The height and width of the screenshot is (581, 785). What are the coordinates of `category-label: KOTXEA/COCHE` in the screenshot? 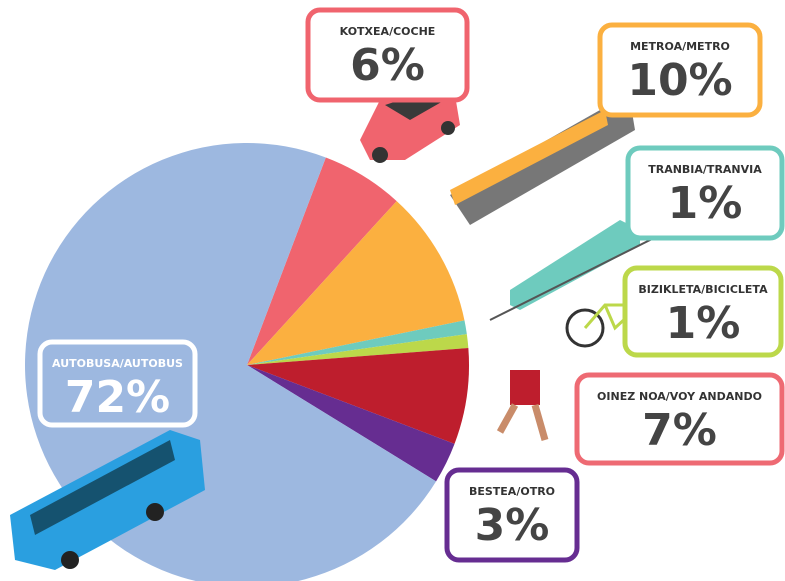 It's located at (388, 31).